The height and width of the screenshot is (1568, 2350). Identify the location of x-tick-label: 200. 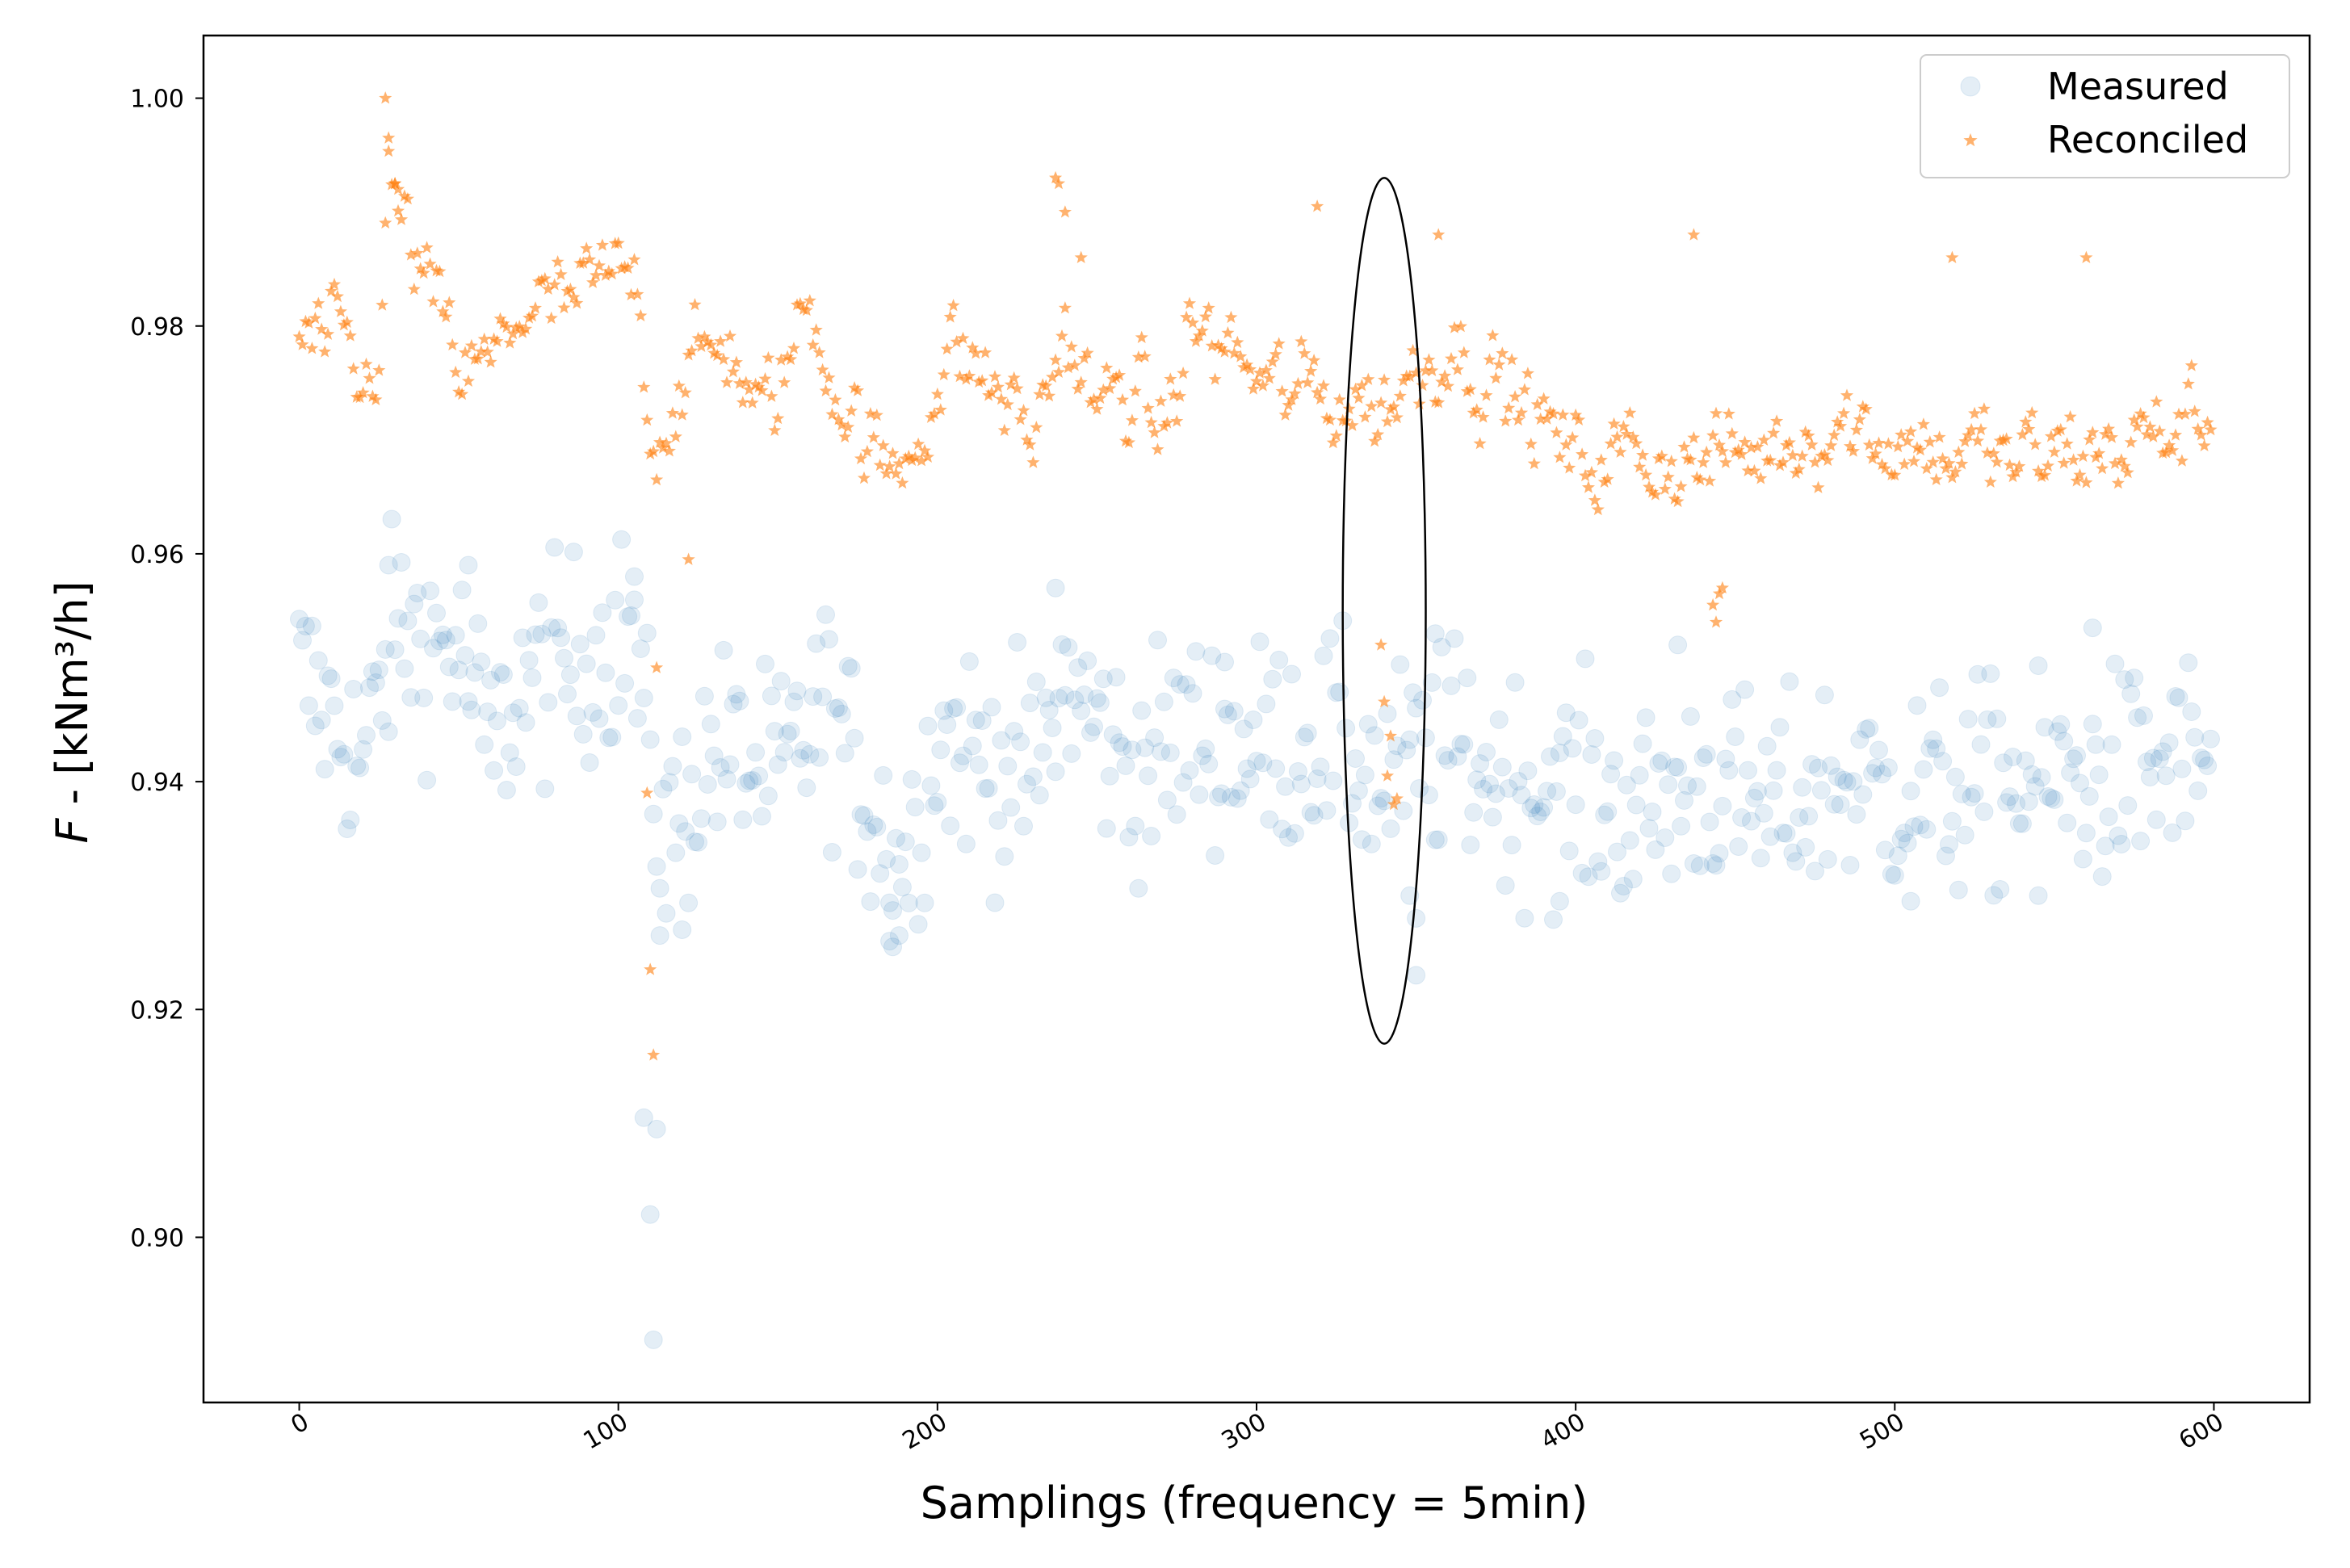
(925, 1432).